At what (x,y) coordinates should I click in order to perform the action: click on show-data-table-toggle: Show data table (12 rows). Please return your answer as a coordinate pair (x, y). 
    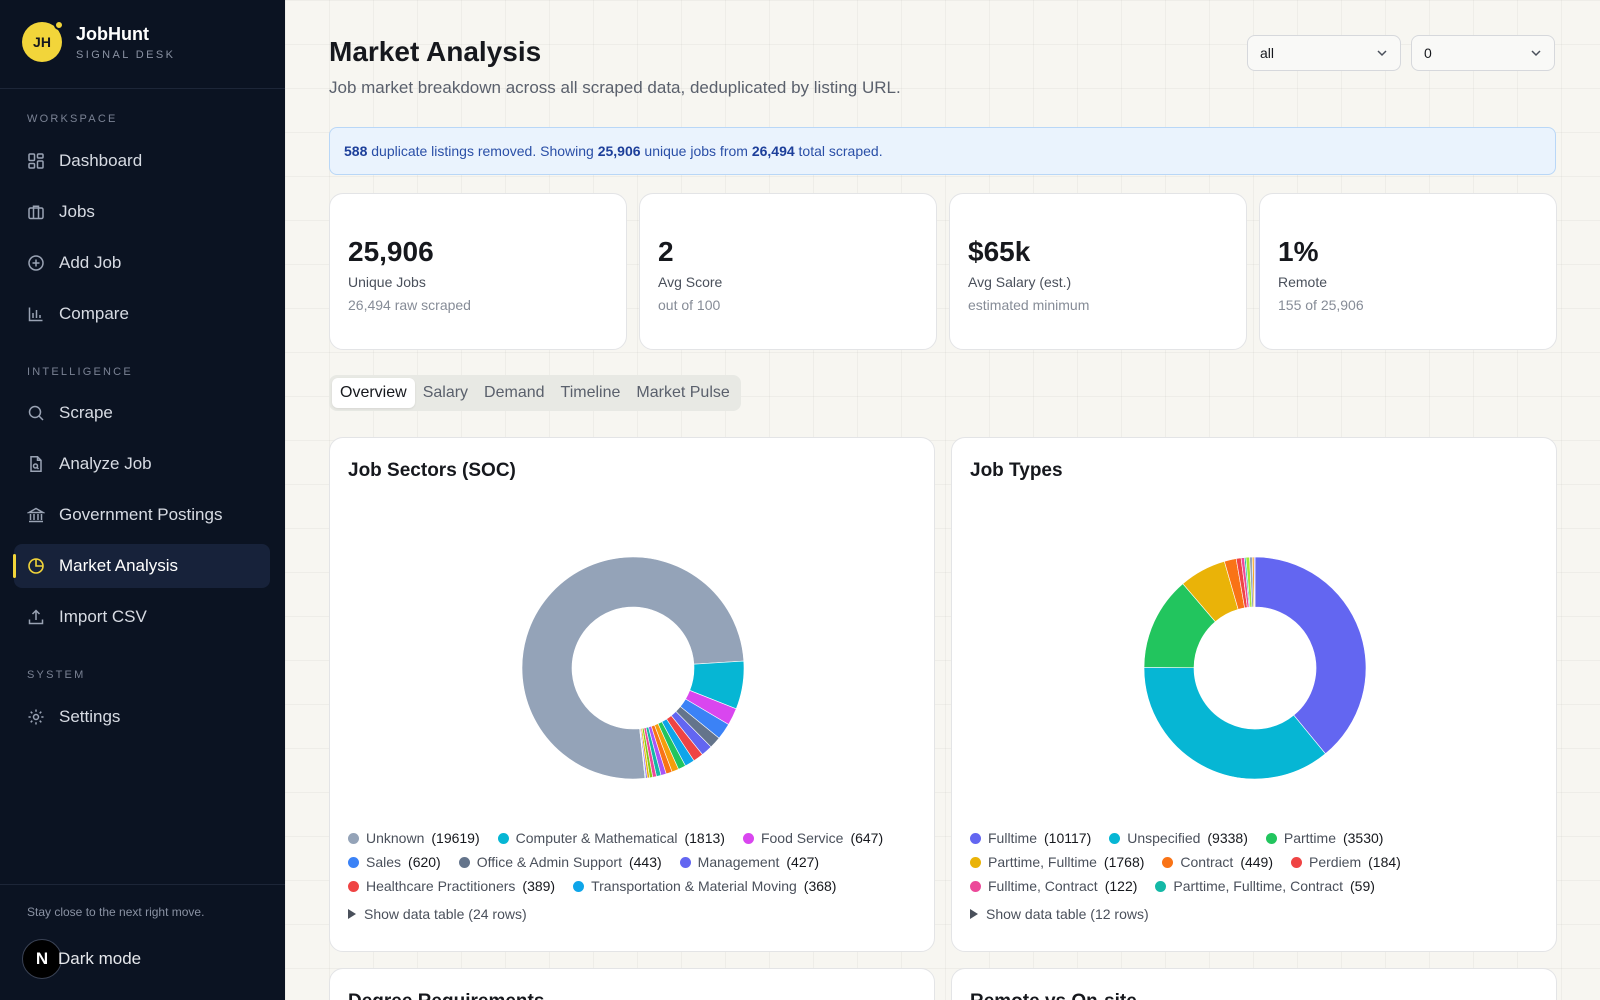
    Looking at the image, I should click on (1059, 914).